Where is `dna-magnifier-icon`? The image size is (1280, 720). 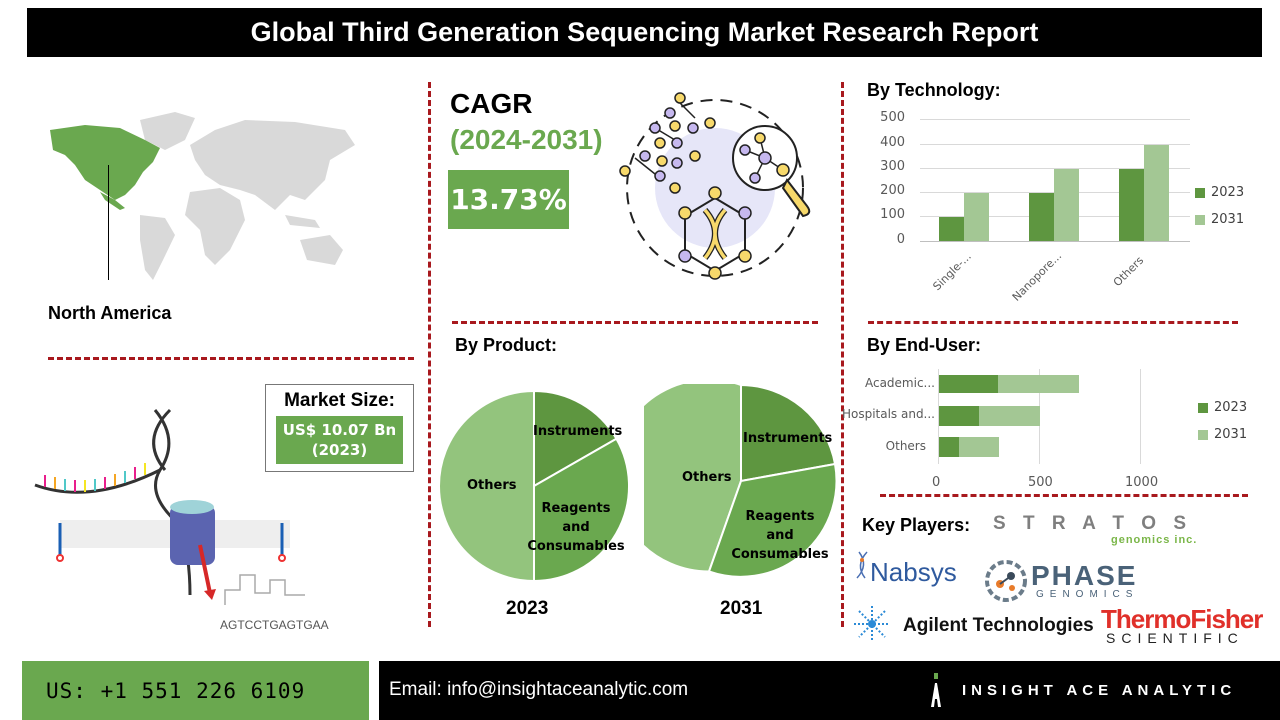
dna-magnifier-icon is located at coordinates (715, 186).